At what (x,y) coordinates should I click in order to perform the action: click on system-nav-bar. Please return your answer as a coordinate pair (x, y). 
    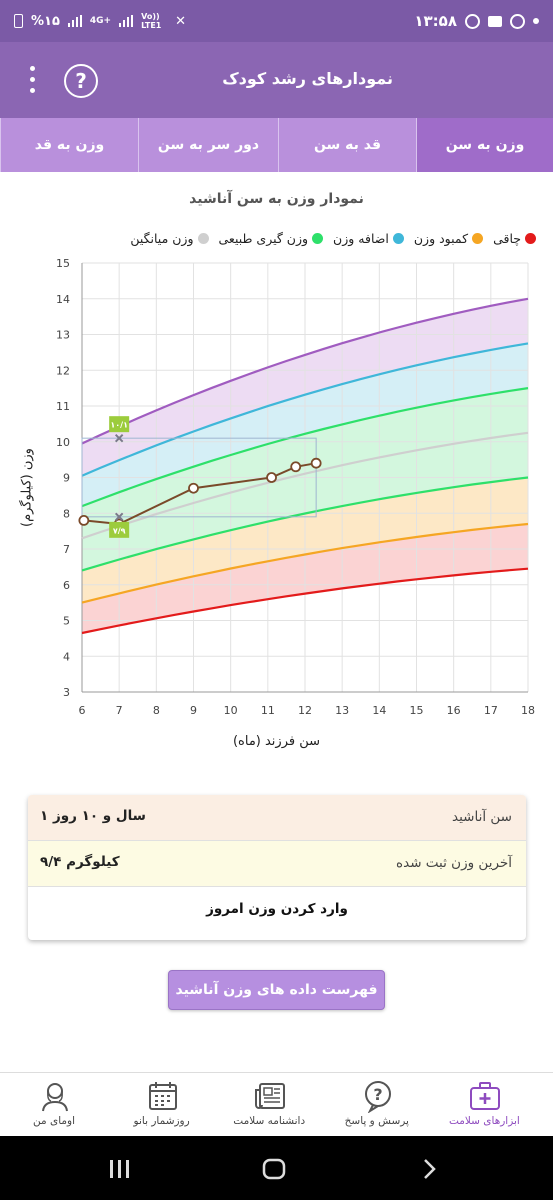
    Looking at the image, I should click on (276, 1168).